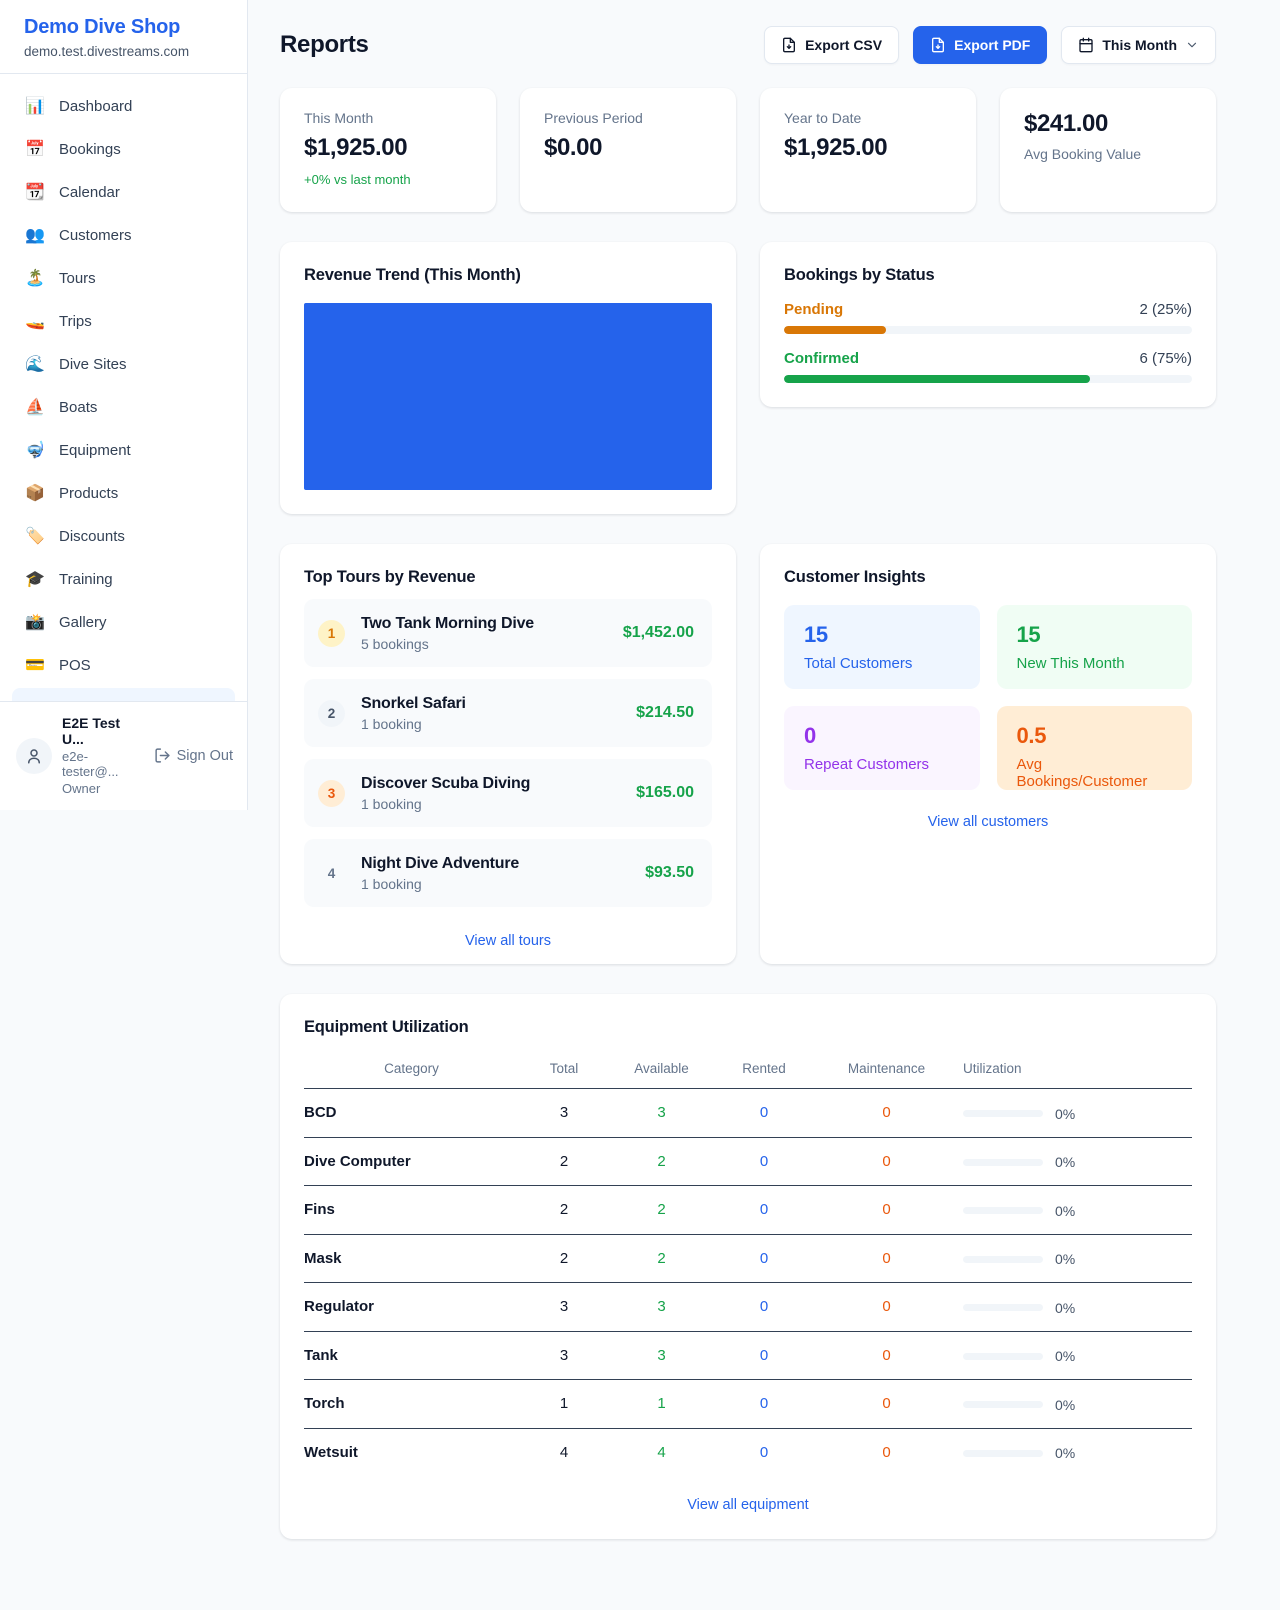  I want to click on tour-revenue: $214.50, so click(665, 712).